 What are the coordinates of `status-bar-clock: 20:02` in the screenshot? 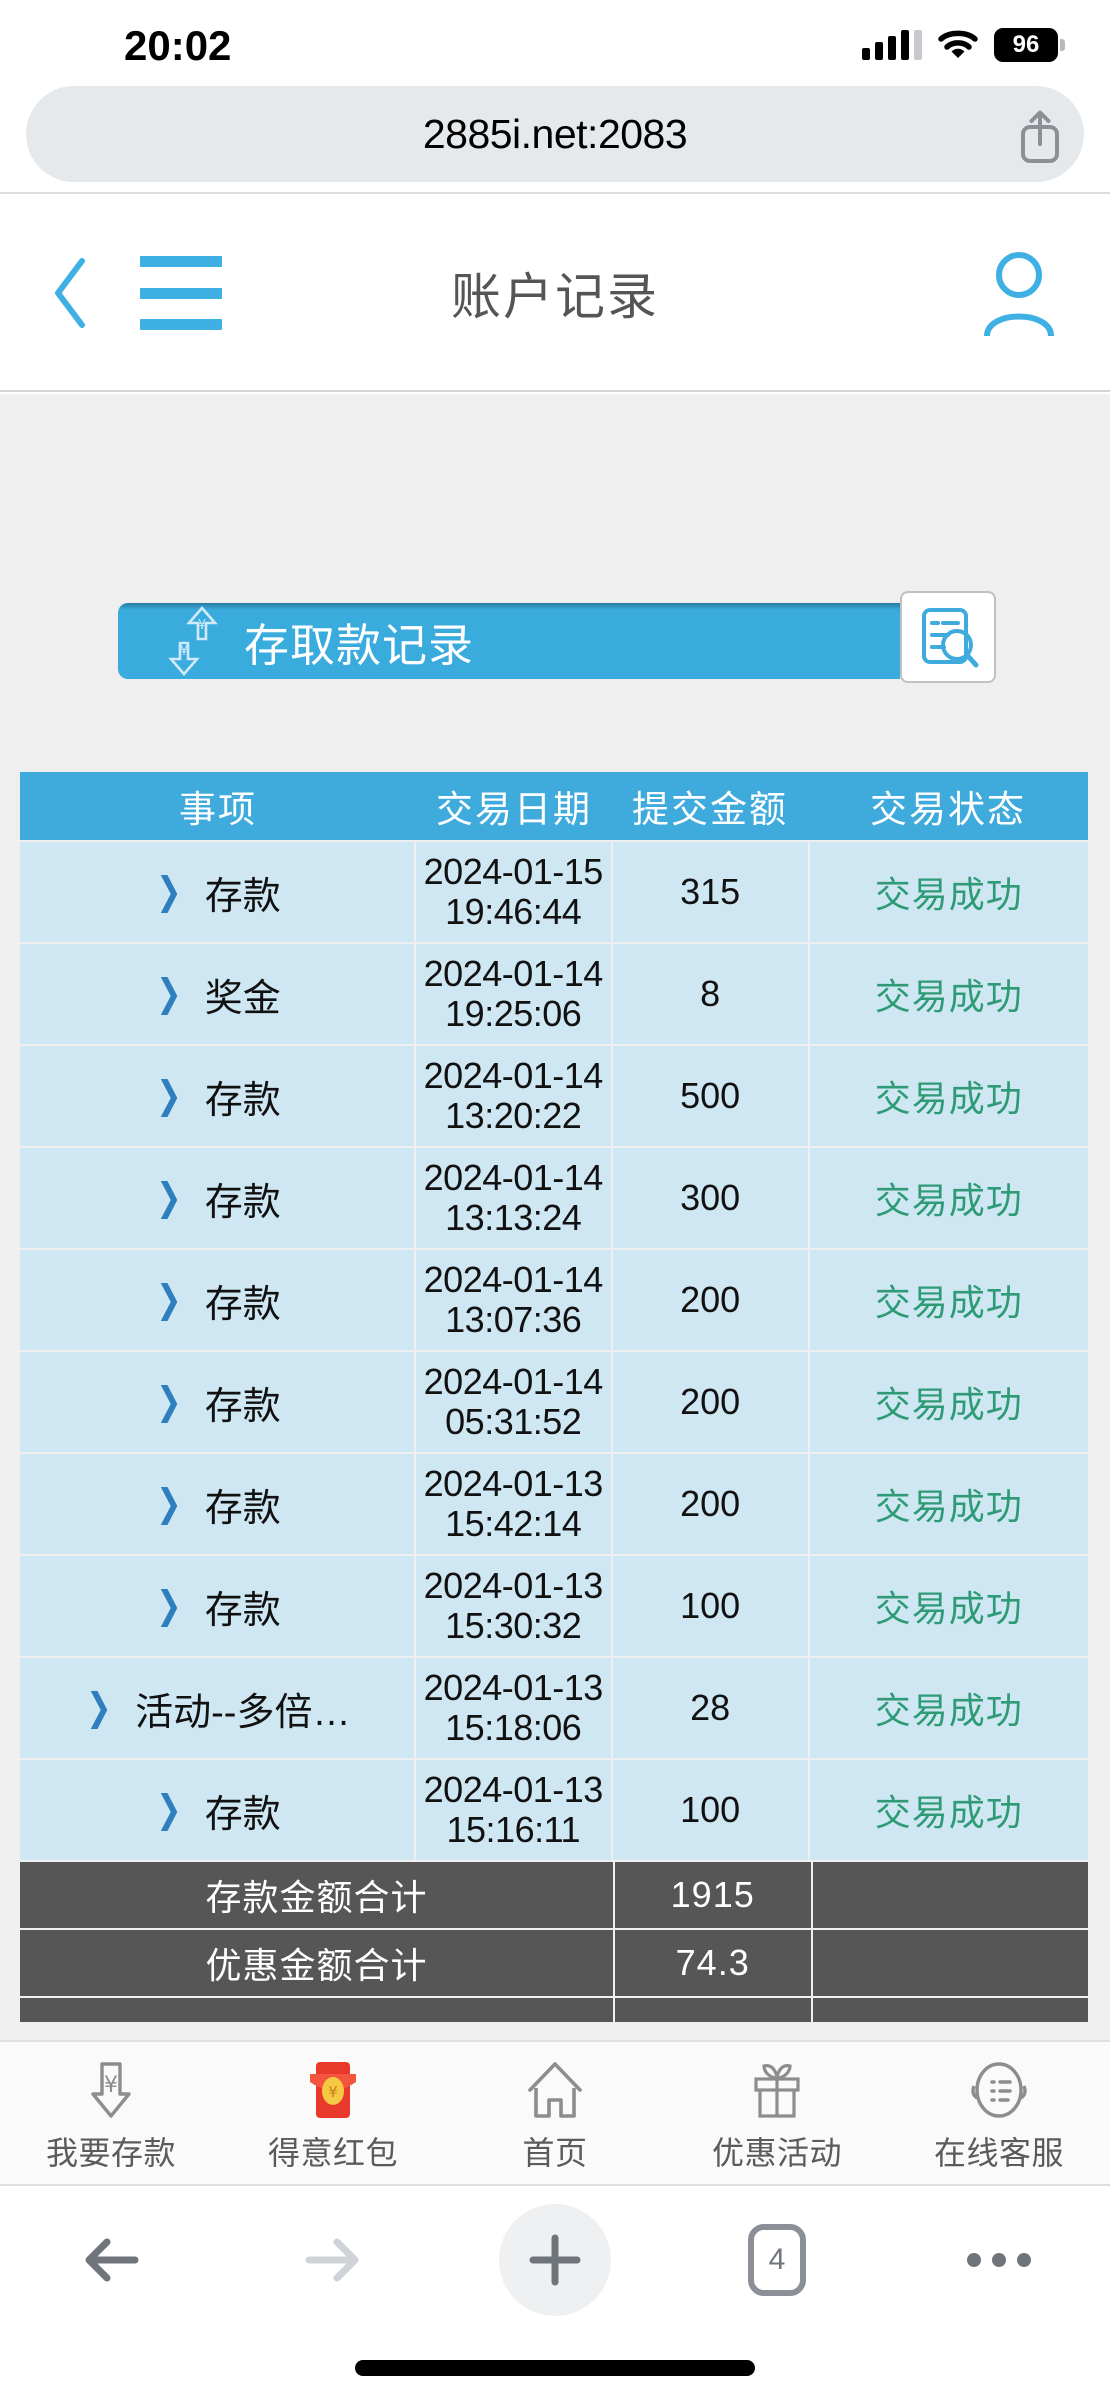 It's located at (178, 45).